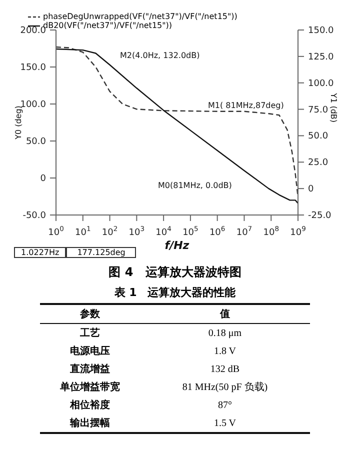  Describe the element at coordinates (318, 163) in the screenshot. I see `y2-tick-label: 25.0` at that location.